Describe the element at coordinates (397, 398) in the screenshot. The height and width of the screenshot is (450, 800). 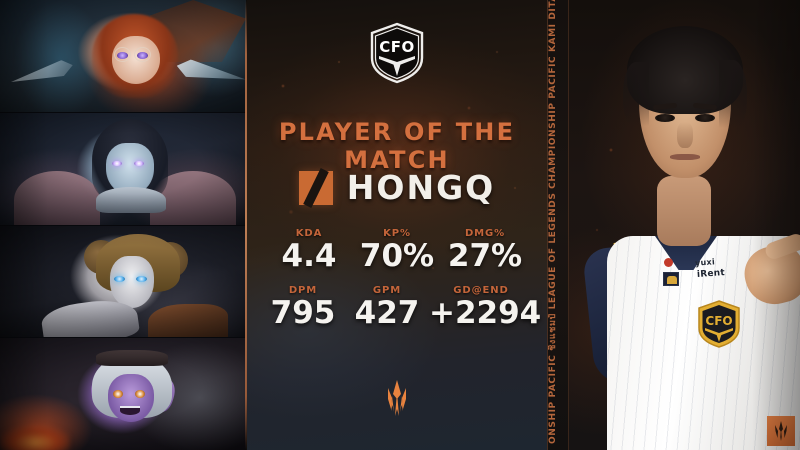
I see `flame-crest-ornament-icon` at that location.